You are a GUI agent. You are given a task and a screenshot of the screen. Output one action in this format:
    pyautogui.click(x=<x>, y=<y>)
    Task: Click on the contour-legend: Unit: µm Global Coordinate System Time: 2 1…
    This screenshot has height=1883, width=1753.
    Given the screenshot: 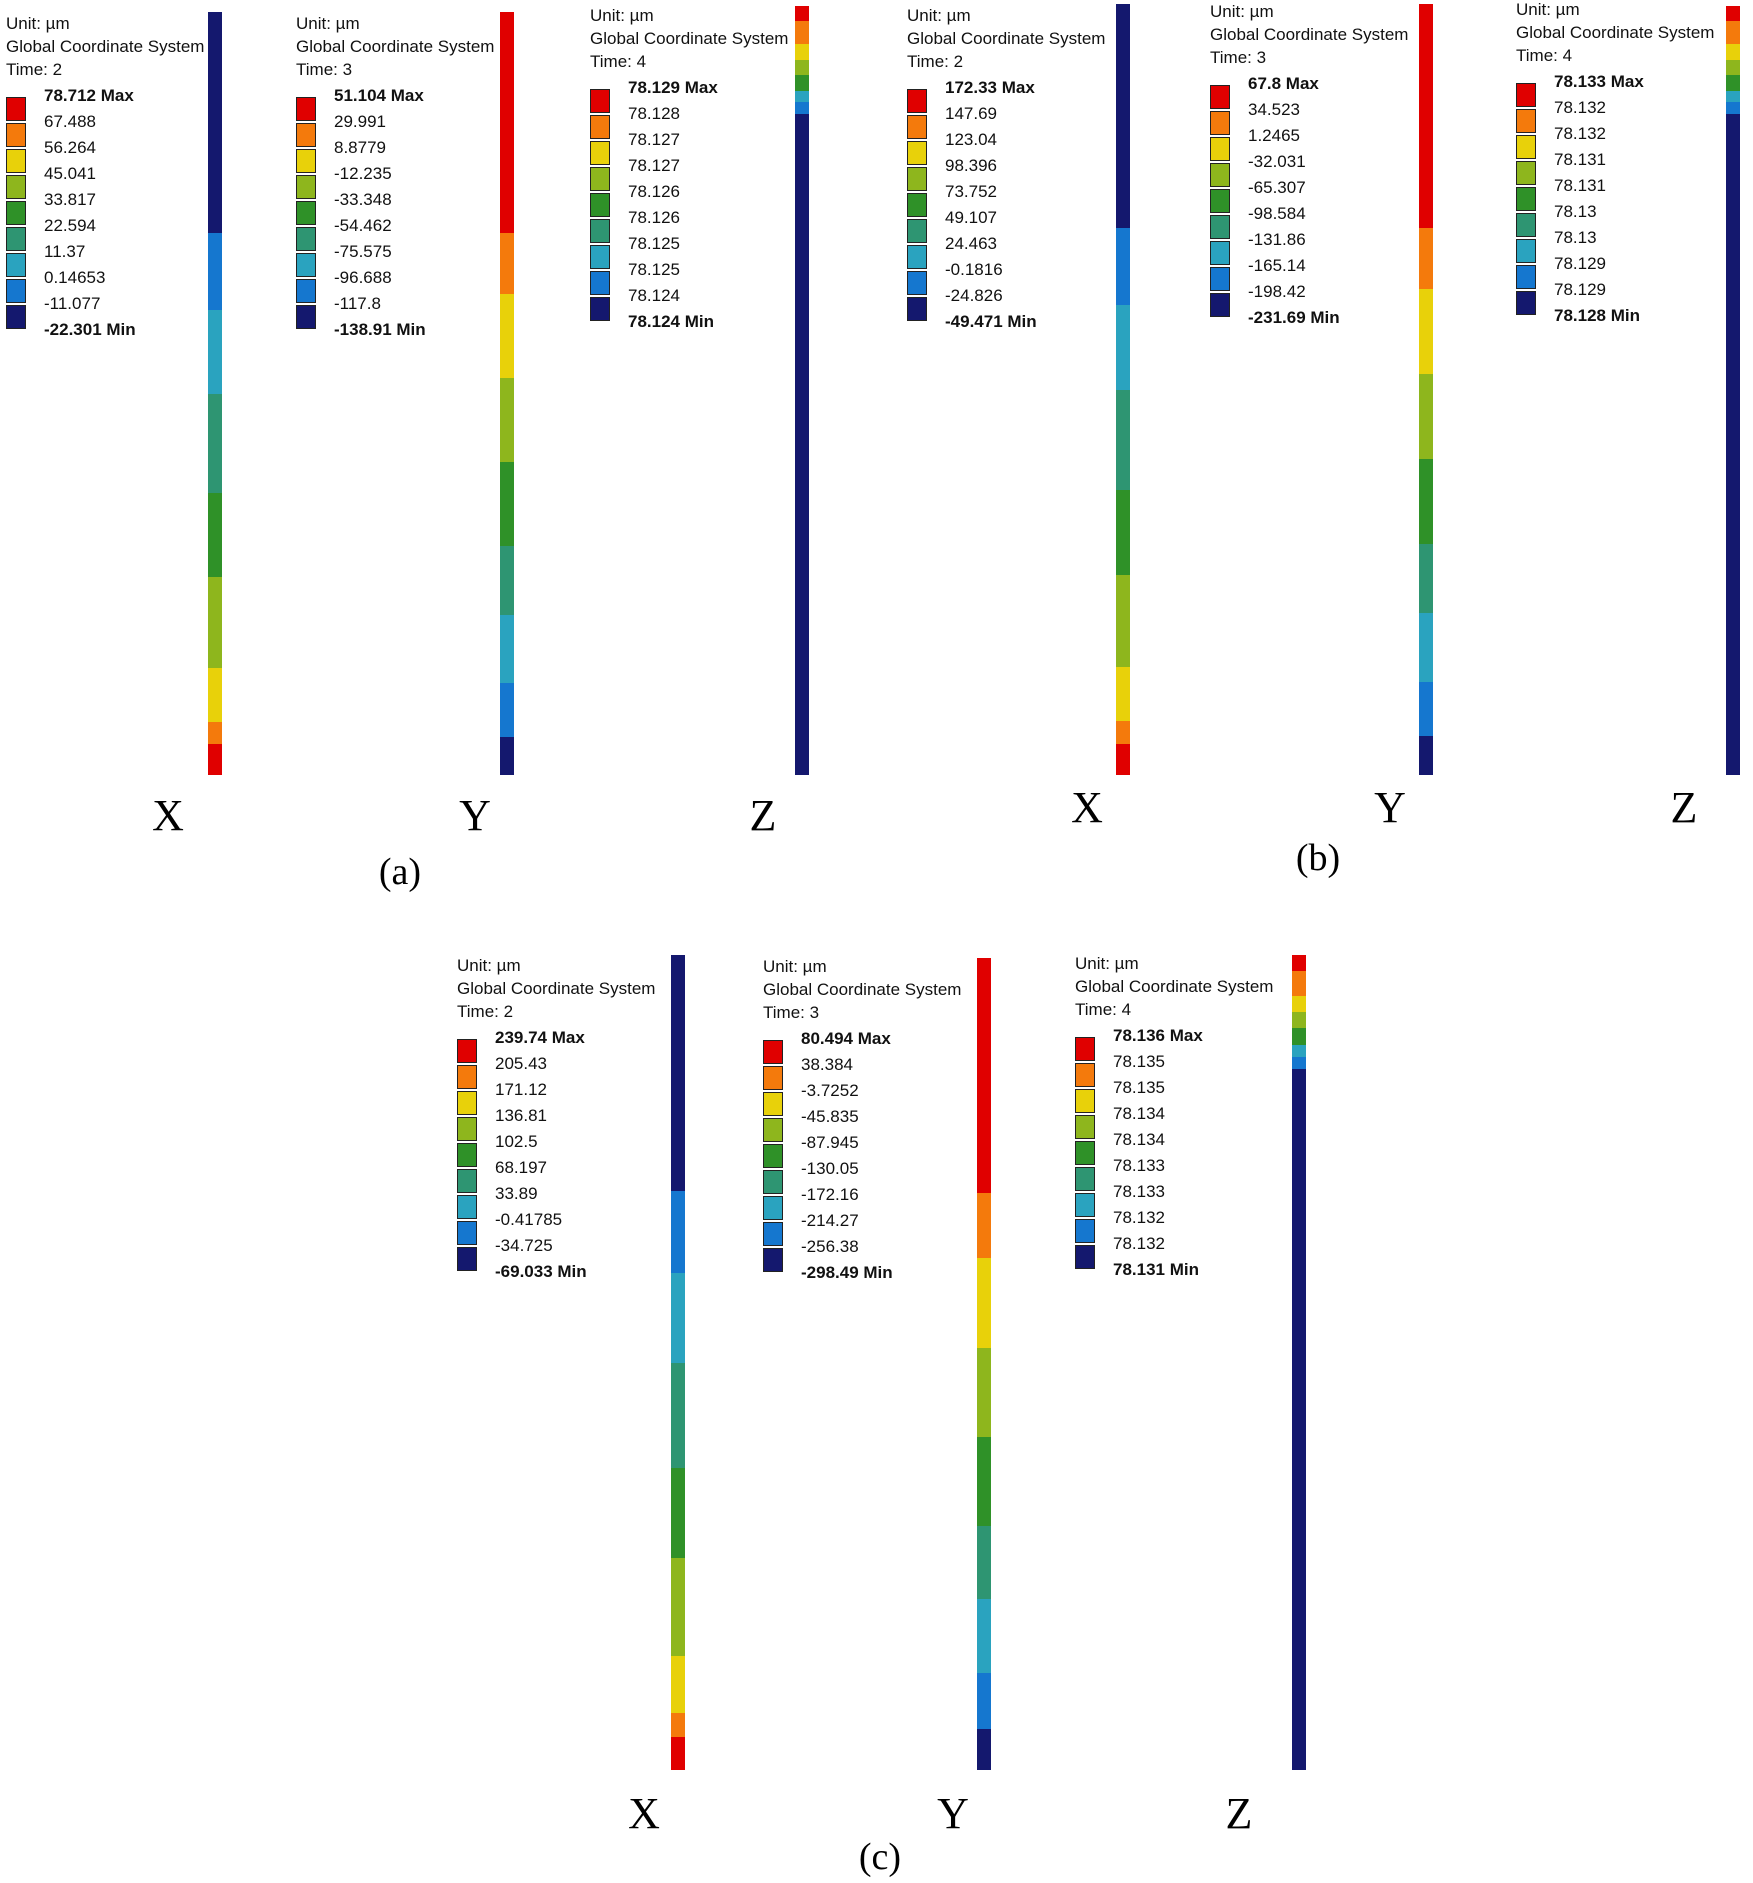 What is the action you would take?
    pyautogui.click(x=1006, y=169)
    